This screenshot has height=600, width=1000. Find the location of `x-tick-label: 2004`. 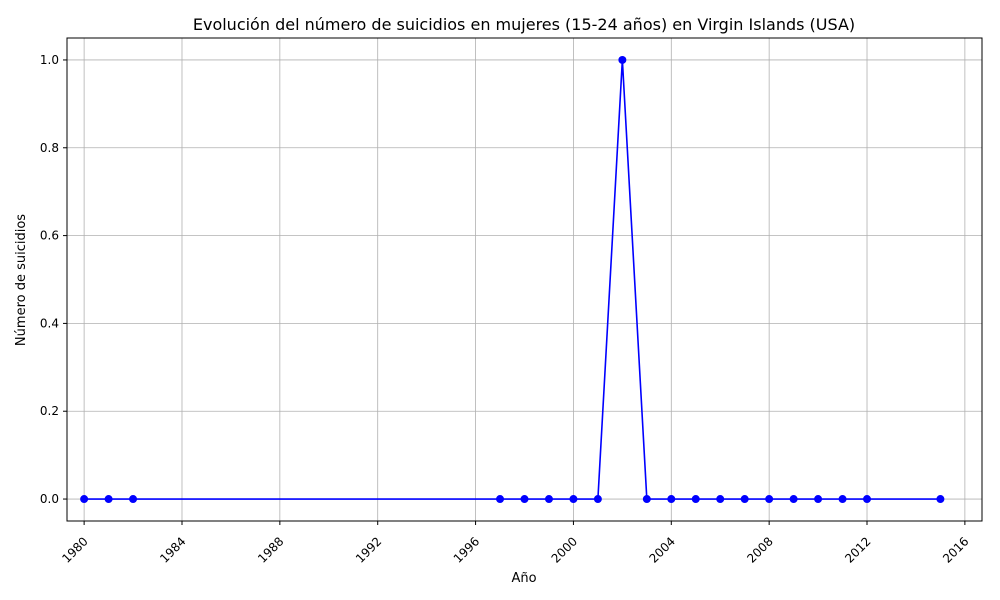

x-tick-label: 2004 is located at coordinates (661, 549).